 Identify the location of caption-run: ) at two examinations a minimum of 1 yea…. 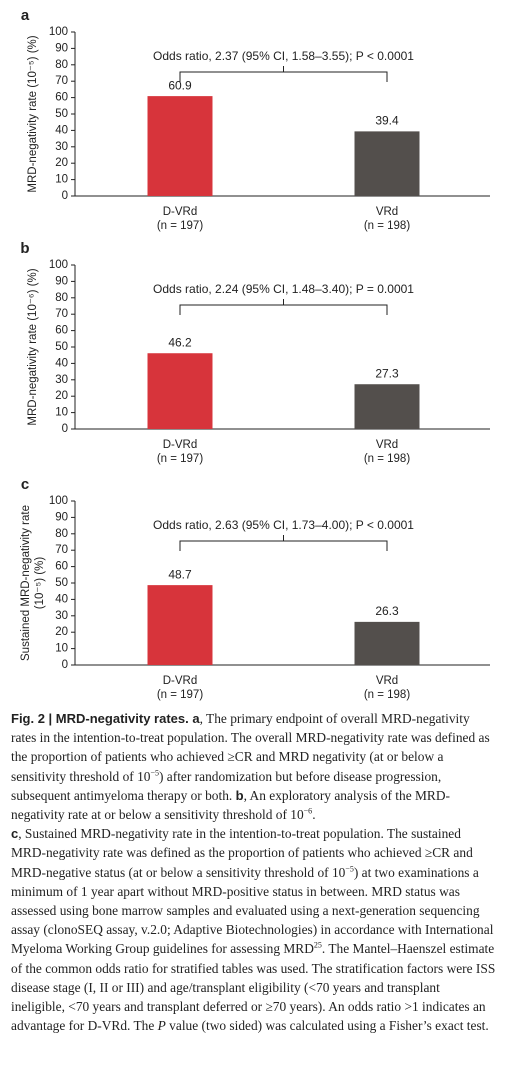
(252, 910).